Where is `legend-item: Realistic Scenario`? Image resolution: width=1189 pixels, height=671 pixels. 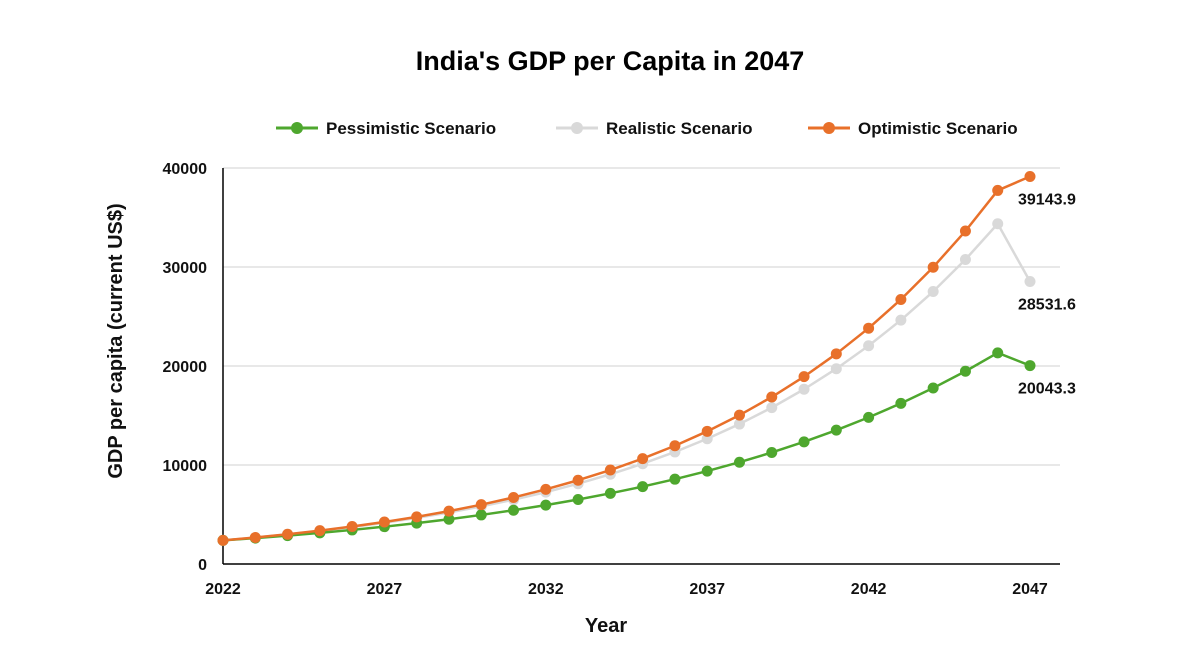
legend-item: Realistic Scenario is located at coordinates (654, 128).